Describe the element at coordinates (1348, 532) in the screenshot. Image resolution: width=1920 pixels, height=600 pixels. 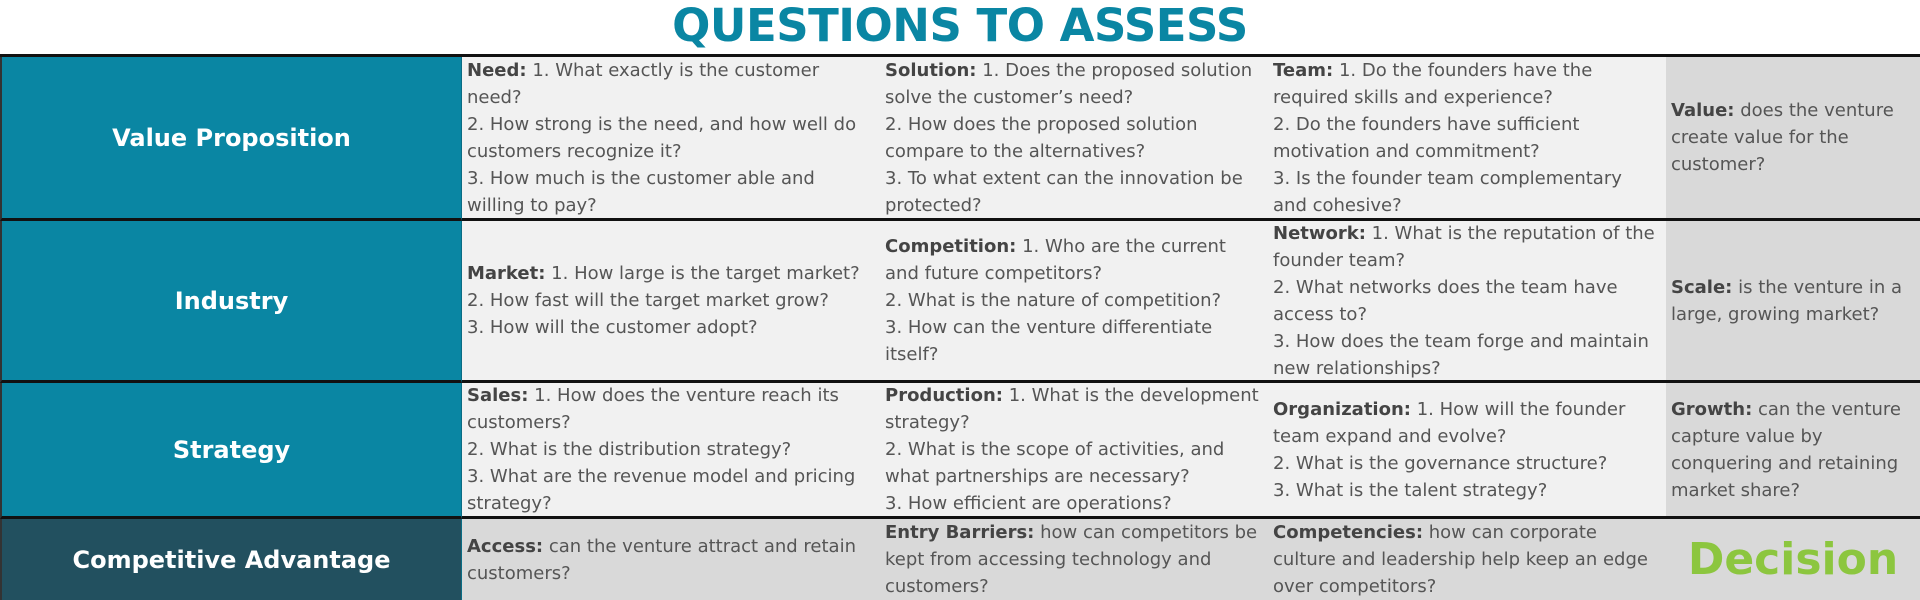
I see `cell-heading: Competencies:` at that location.